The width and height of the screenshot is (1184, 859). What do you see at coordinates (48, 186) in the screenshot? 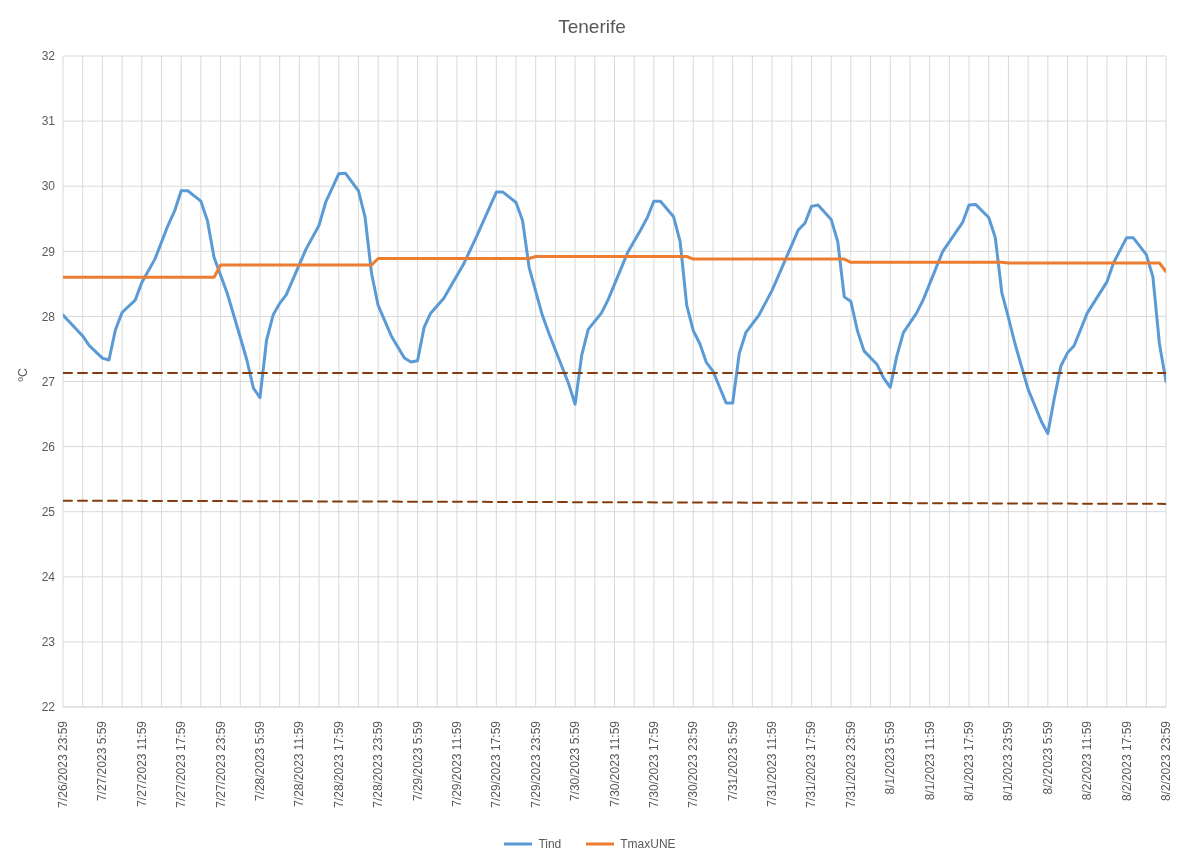
I see `y-tick-label: 30` at bounding box center [48, 186].